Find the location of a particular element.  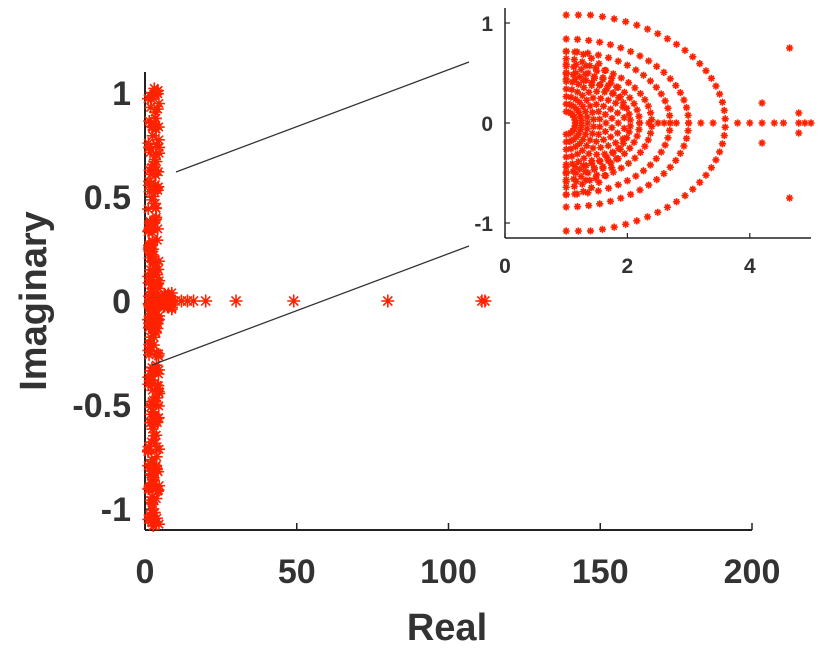

inset-x-ticks: 0 2 4 is located at coordinates (627, 255).